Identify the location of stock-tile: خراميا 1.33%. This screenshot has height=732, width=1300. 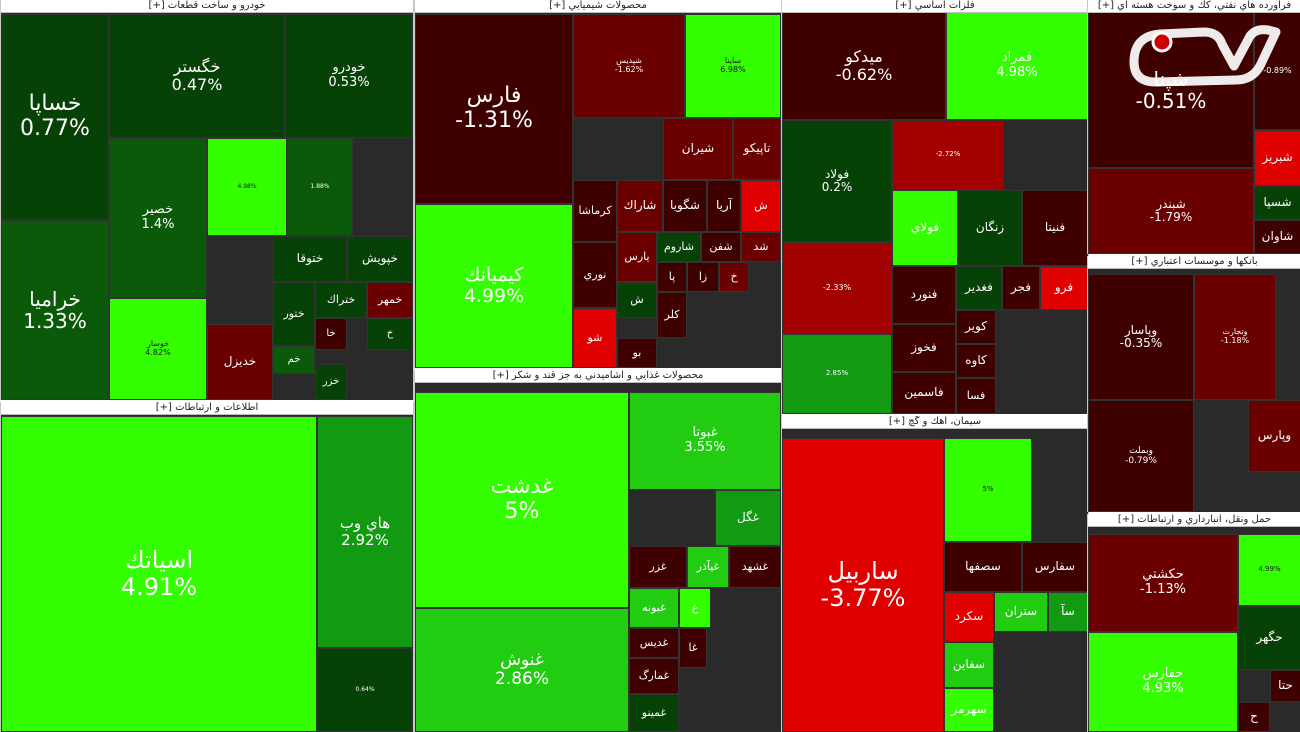
(55, 310).